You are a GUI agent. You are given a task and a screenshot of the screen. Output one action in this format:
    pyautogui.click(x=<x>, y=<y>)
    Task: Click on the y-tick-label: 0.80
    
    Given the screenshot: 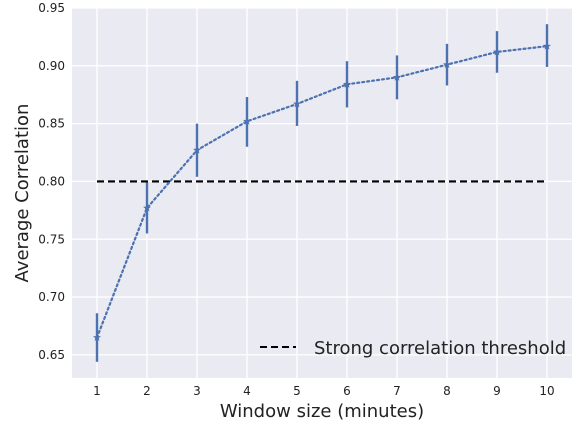 What is the action you would take?
    pyautogui.click(x=51, y=181)
    